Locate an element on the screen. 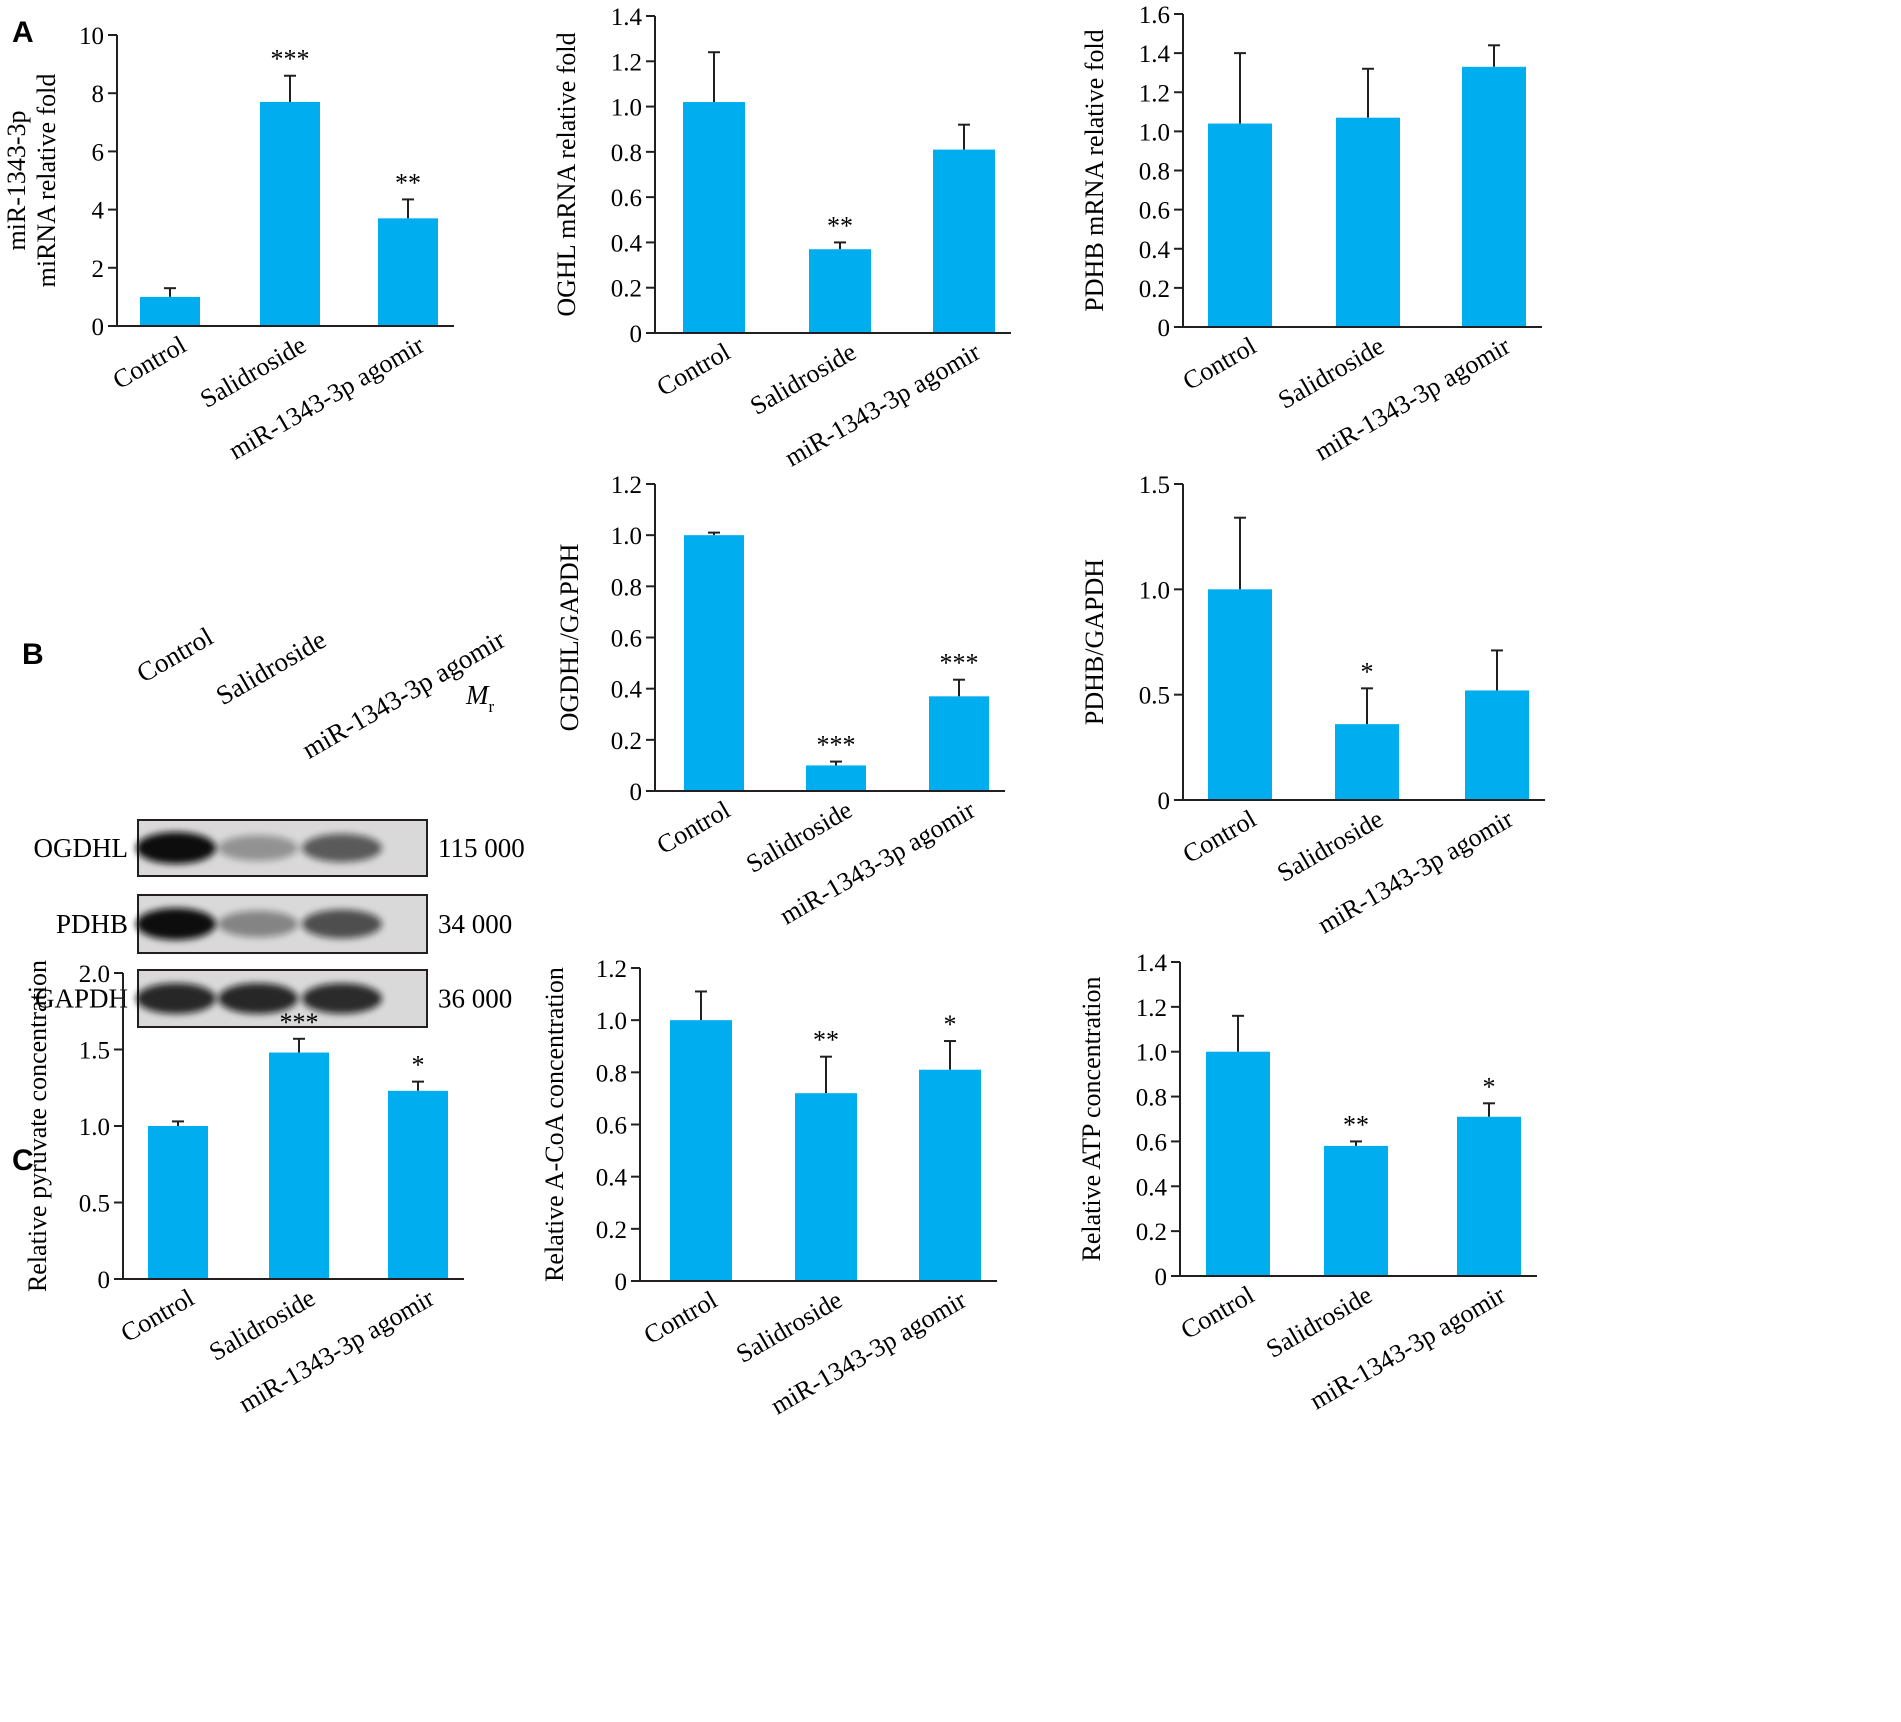  panel-label-c: C is located at coordinates (23, 1160).